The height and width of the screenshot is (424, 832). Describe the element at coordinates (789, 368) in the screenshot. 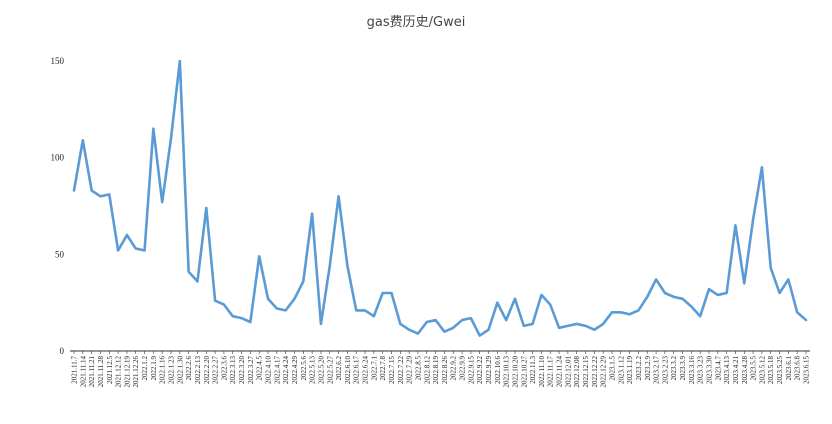

I see `x-tick-label: 2023.6.1` at that location.